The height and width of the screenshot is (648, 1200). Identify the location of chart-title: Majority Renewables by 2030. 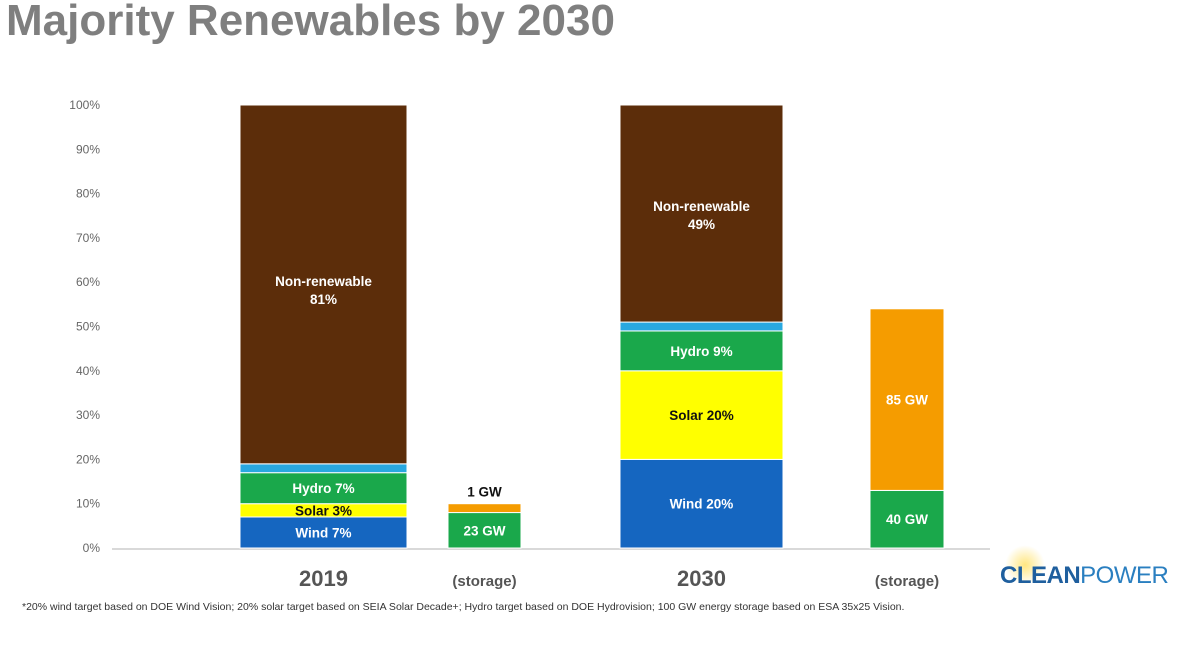
(310, 22).